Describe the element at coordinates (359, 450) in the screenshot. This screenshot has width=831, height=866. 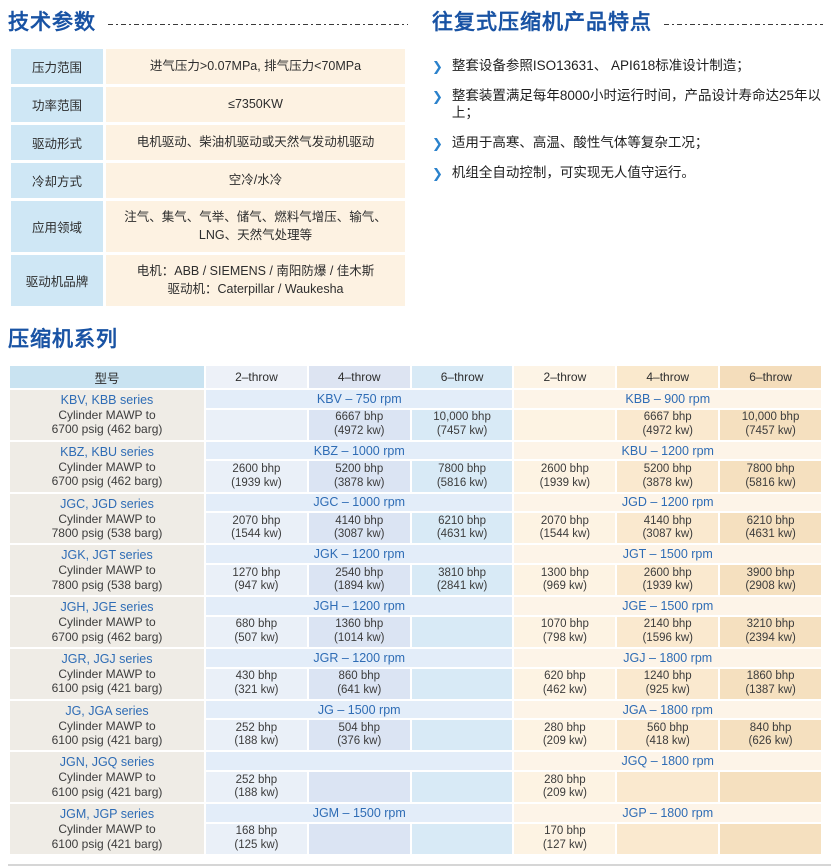
I see `rpm-band-cell: KBZ – 1000 rpm` at that location.